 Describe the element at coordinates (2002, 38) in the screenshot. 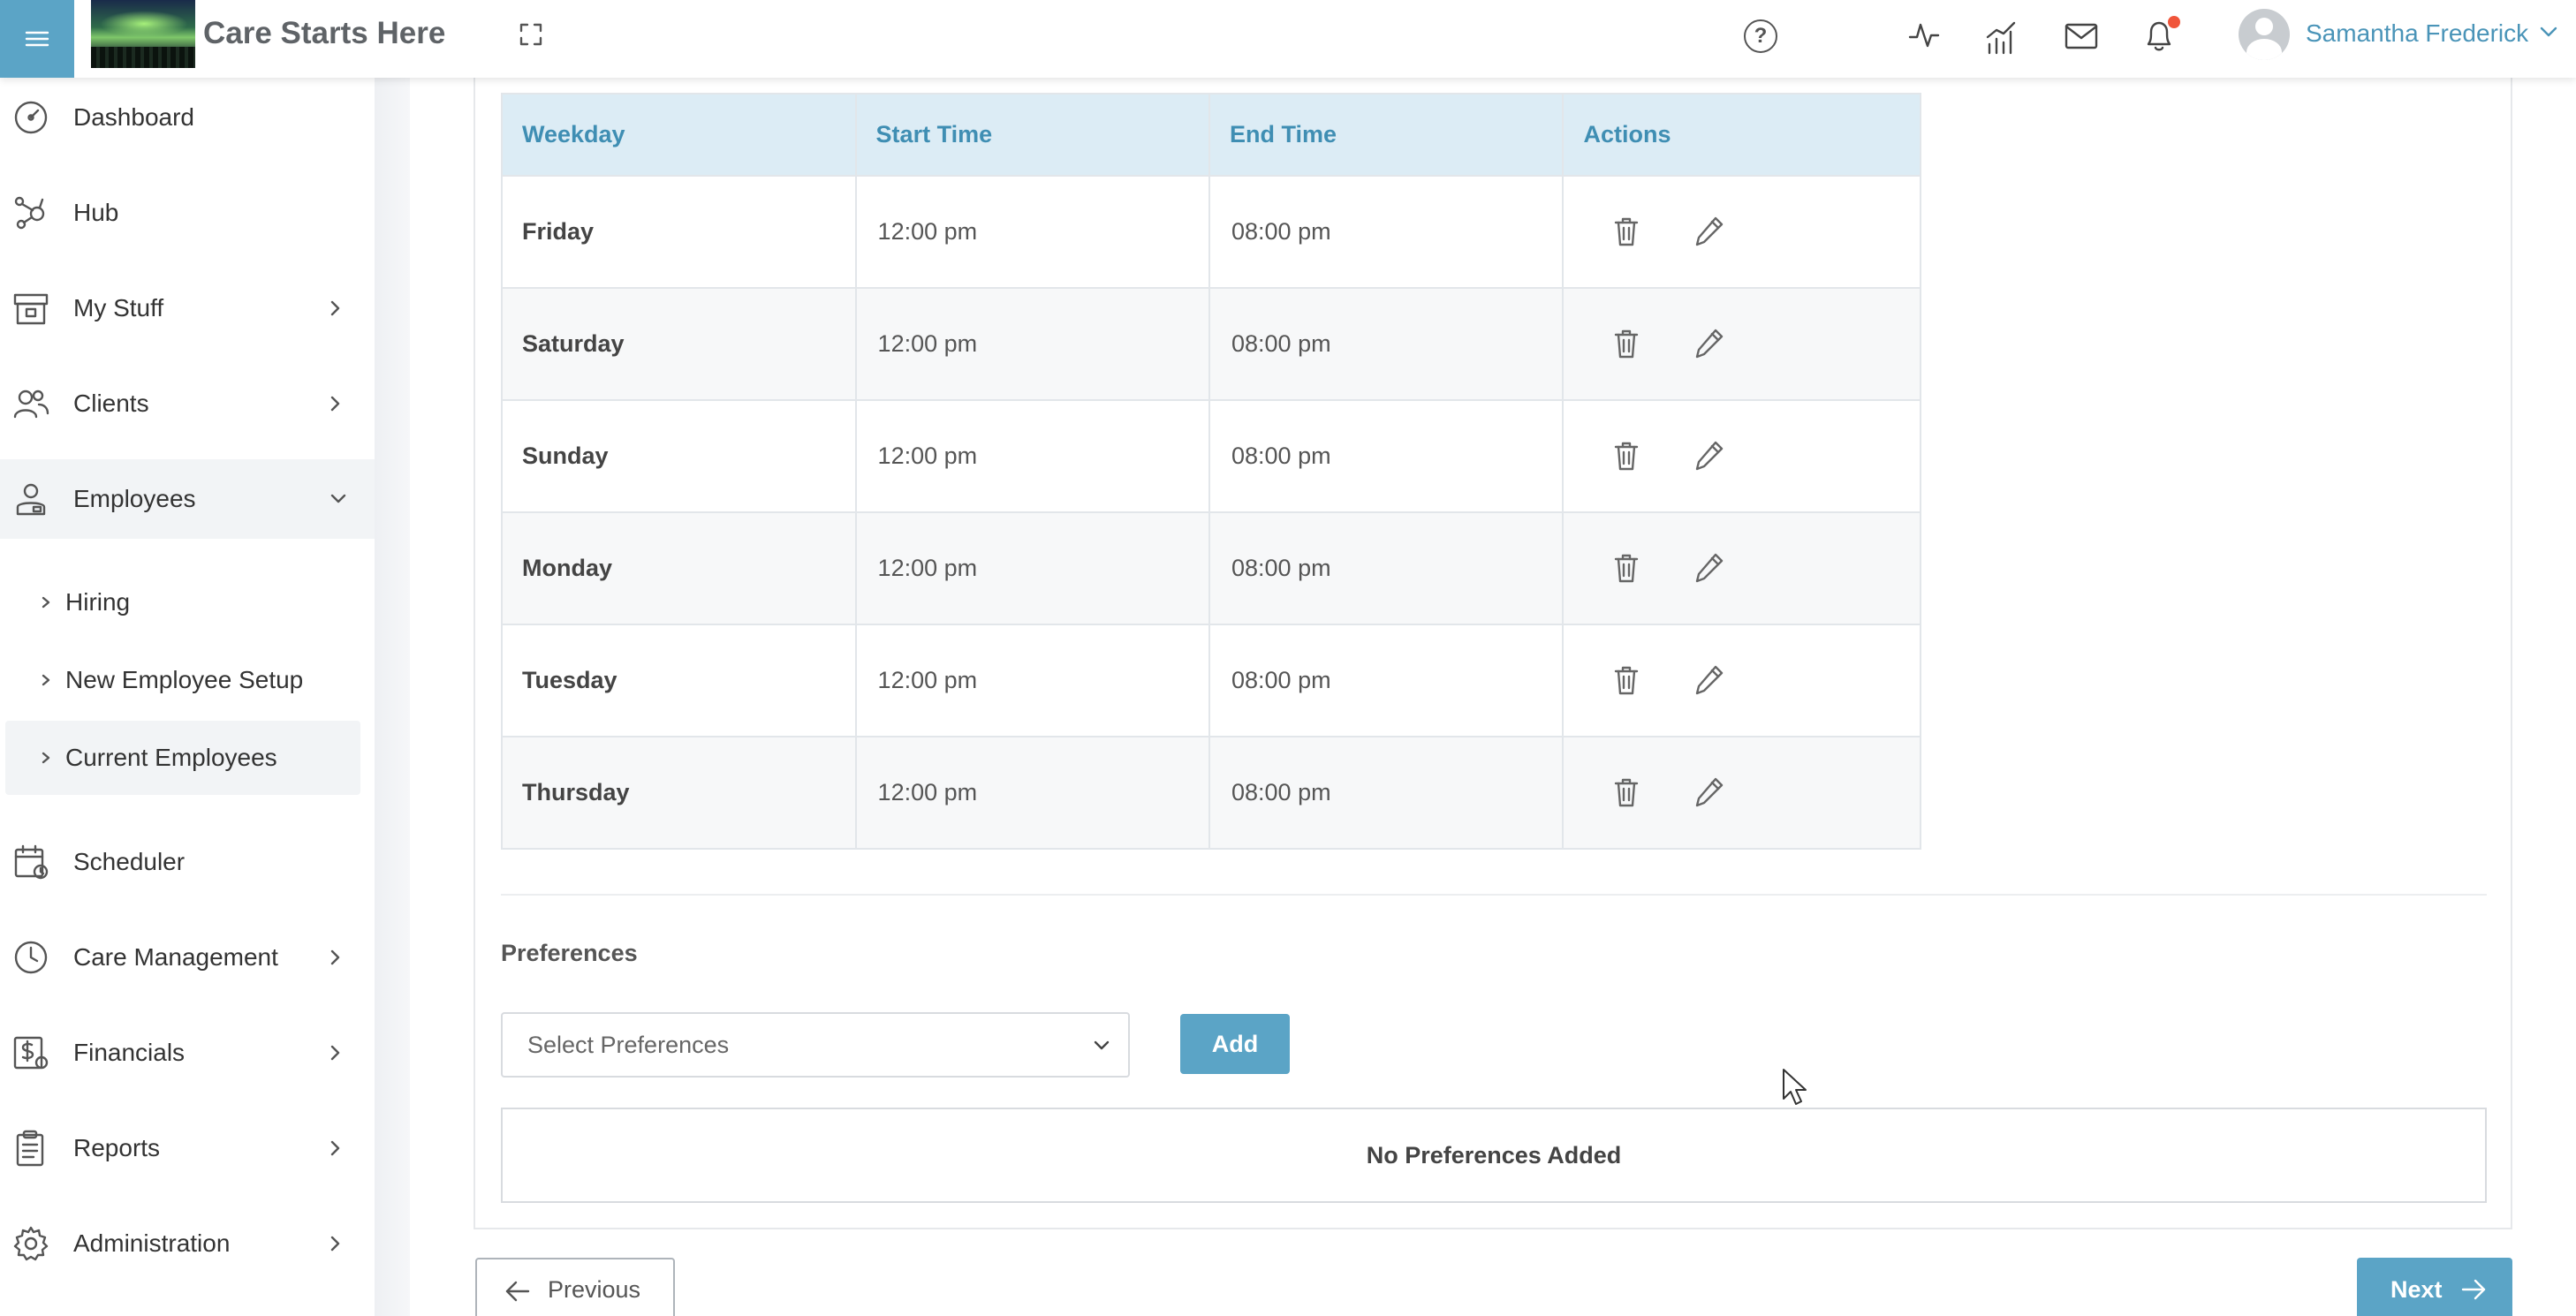

I see `analytics-icon` at that location.